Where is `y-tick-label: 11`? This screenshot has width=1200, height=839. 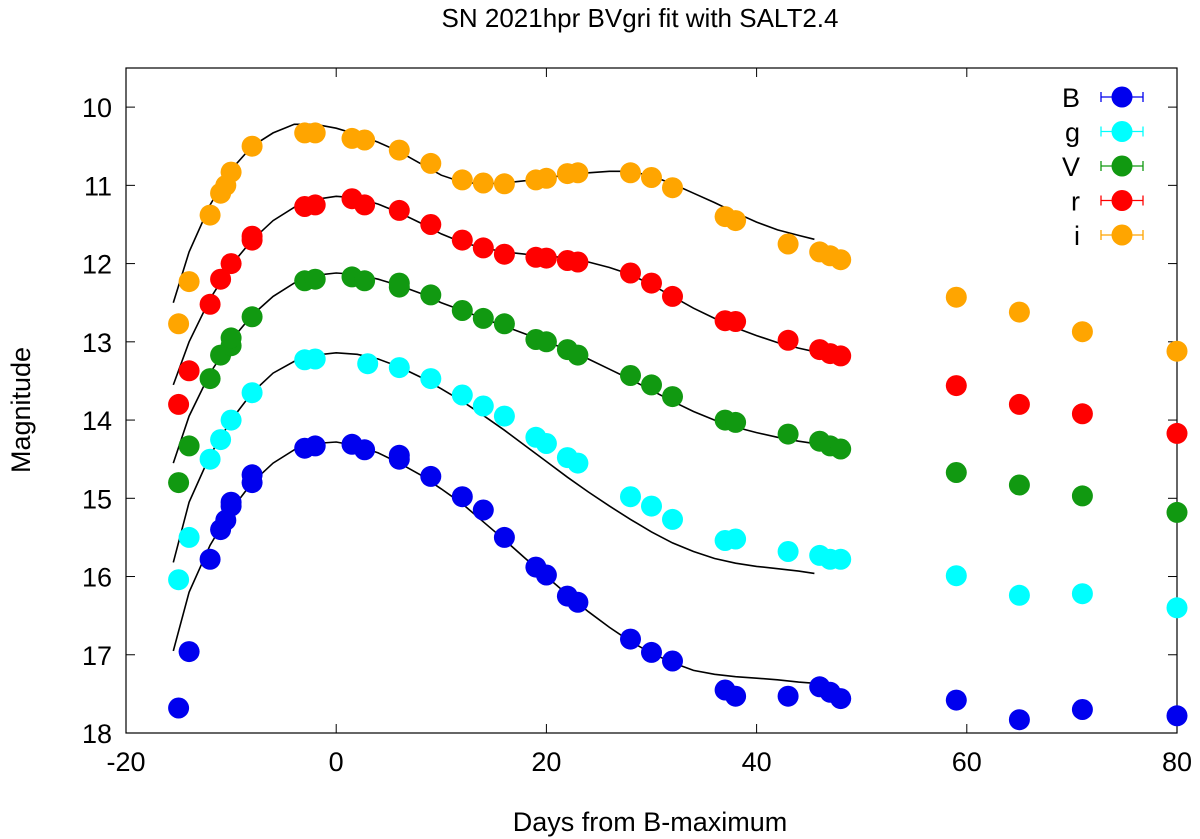 y-tick-label: 11 is located at coordinates (98, 186).